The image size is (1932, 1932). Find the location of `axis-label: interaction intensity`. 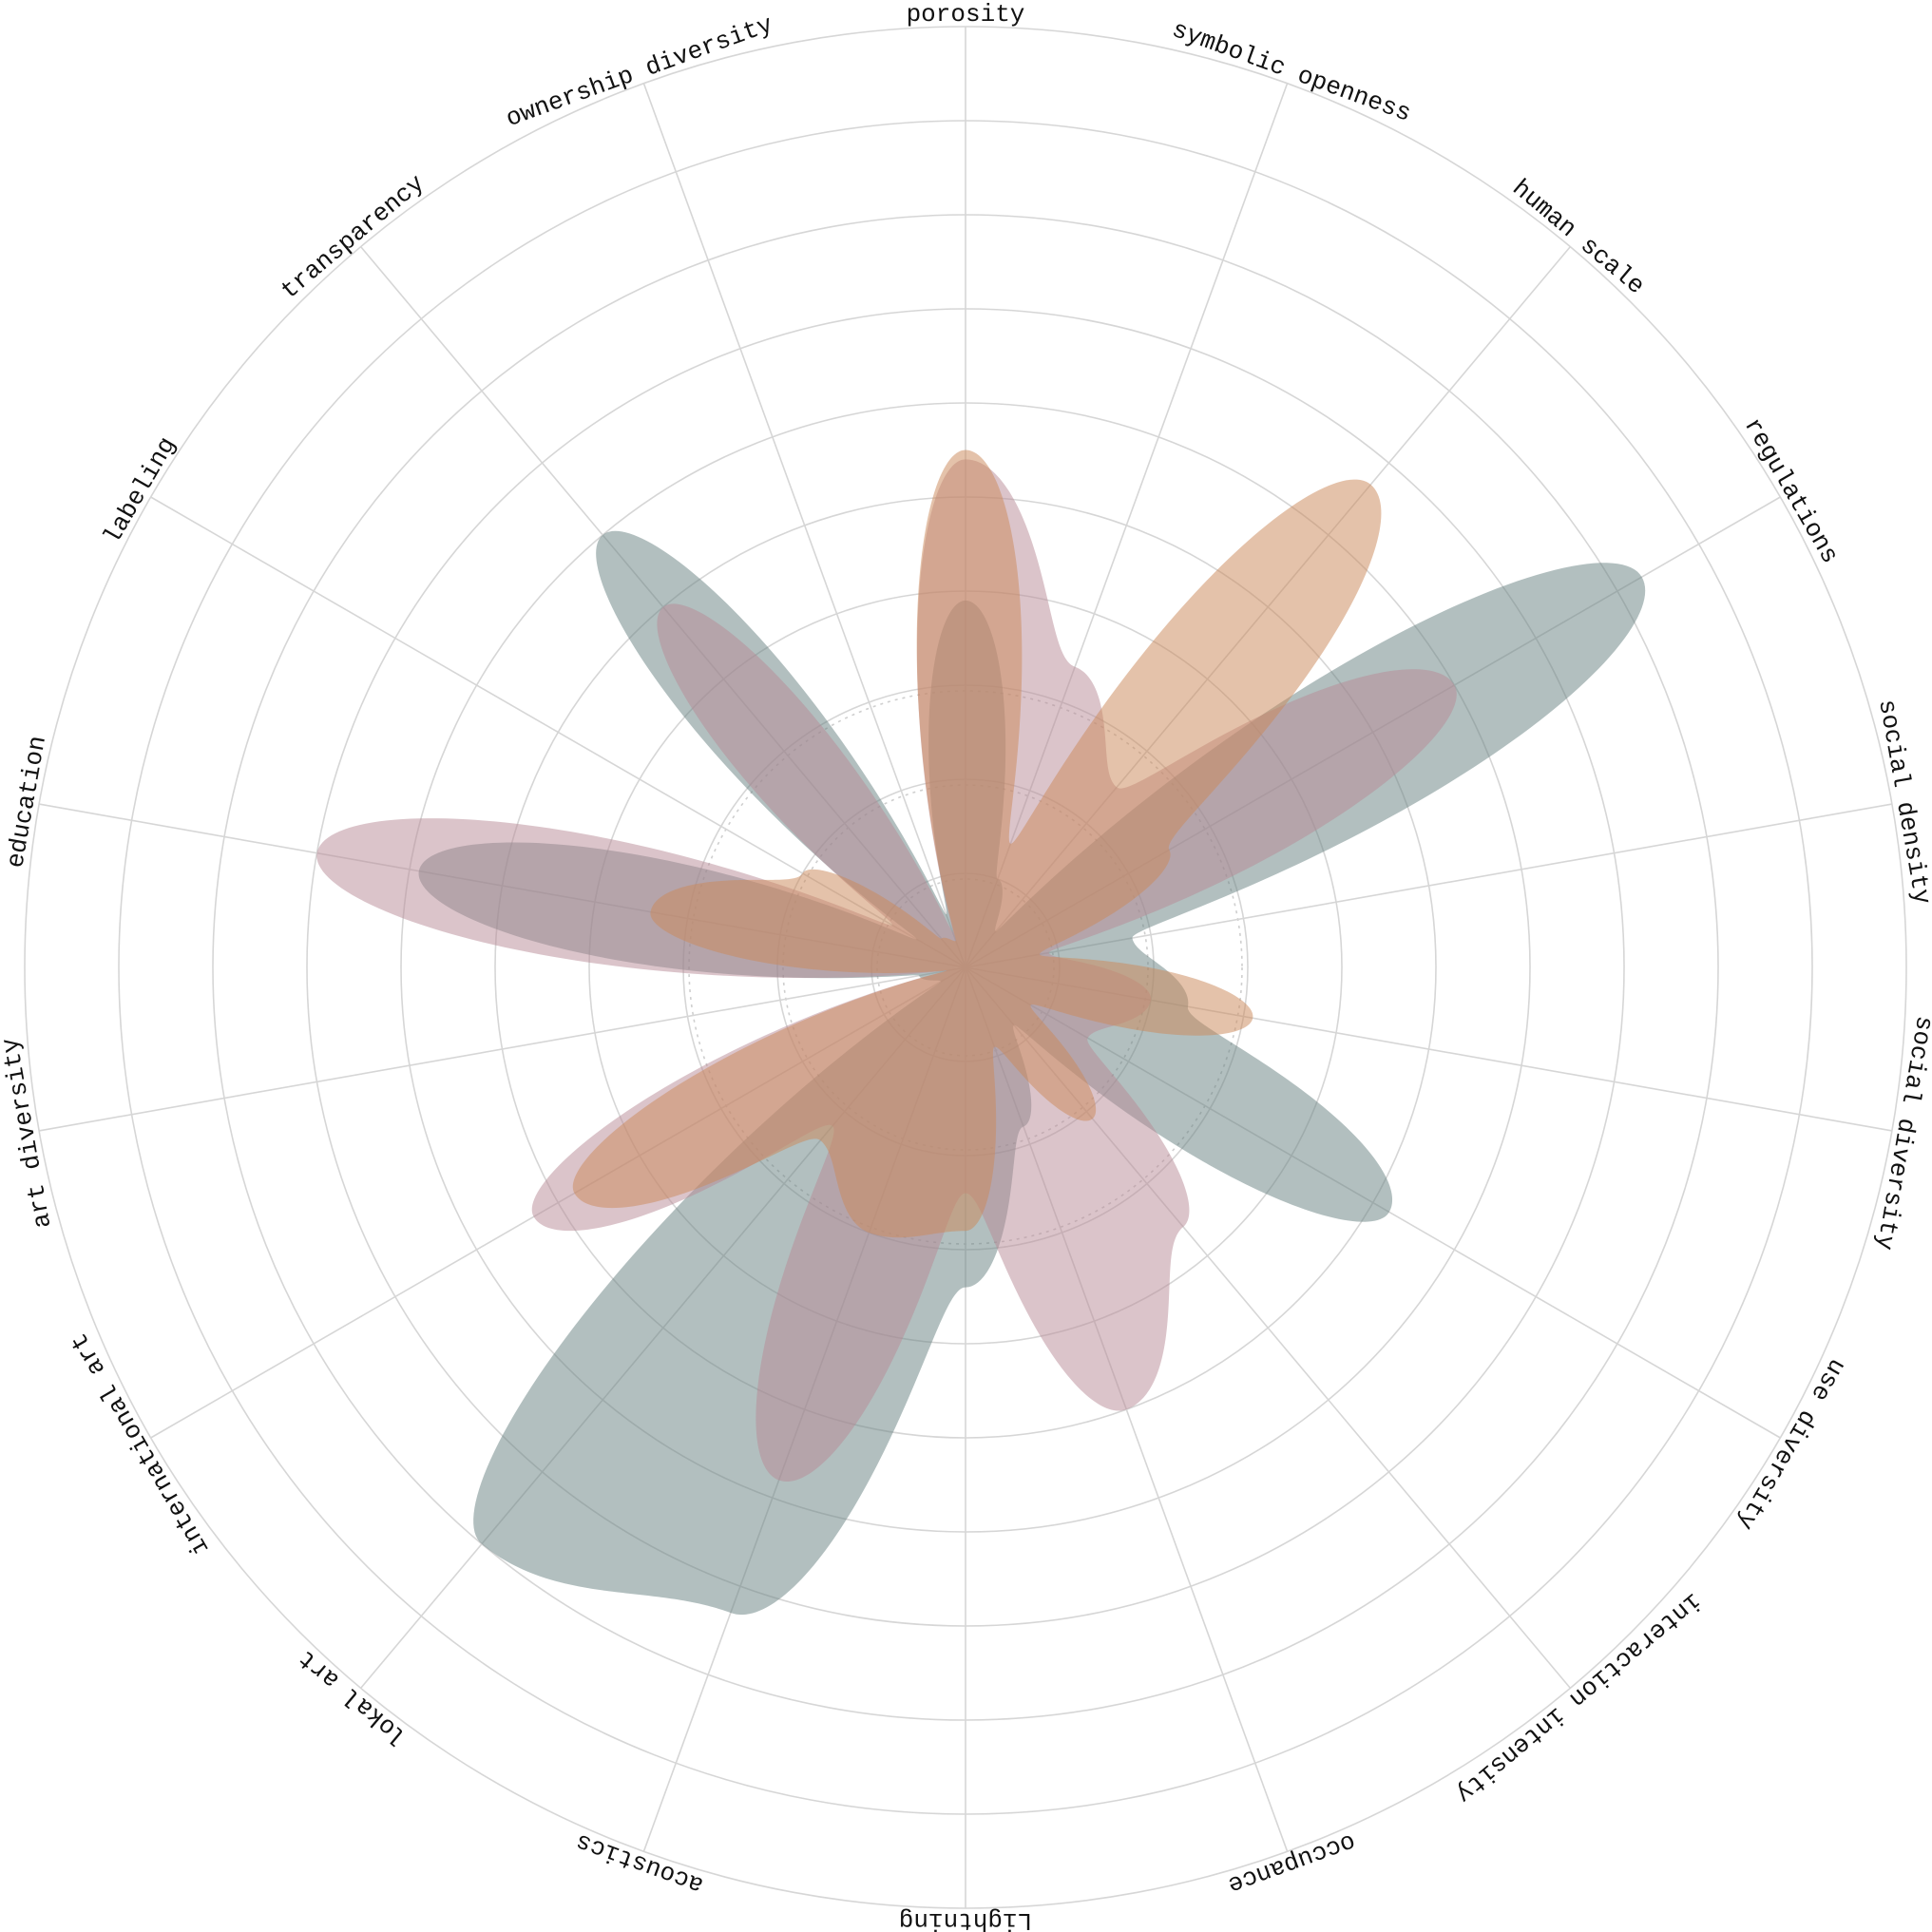

axis-label: interaction intensity is located at coordinates (1578, 1698).